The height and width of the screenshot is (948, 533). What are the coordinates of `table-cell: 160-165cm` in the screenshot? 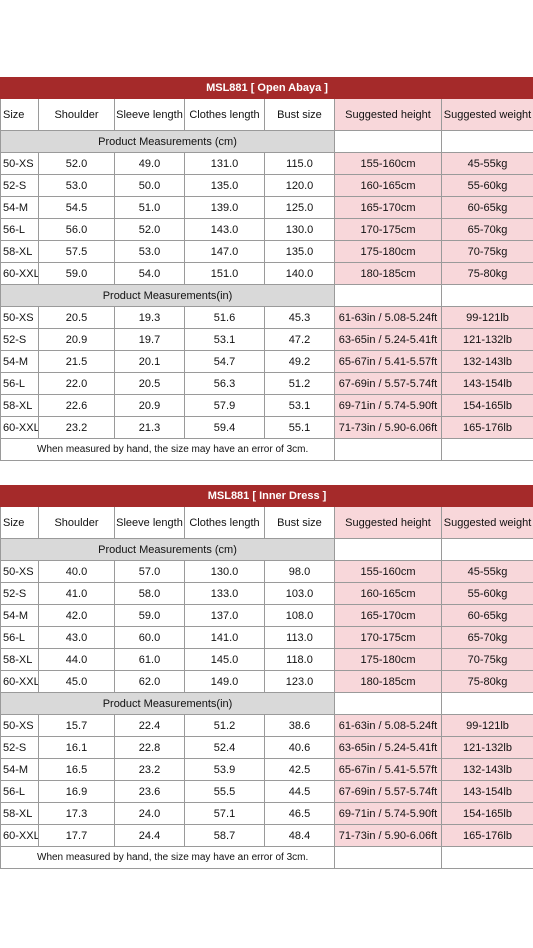 It's located at (388, 593).